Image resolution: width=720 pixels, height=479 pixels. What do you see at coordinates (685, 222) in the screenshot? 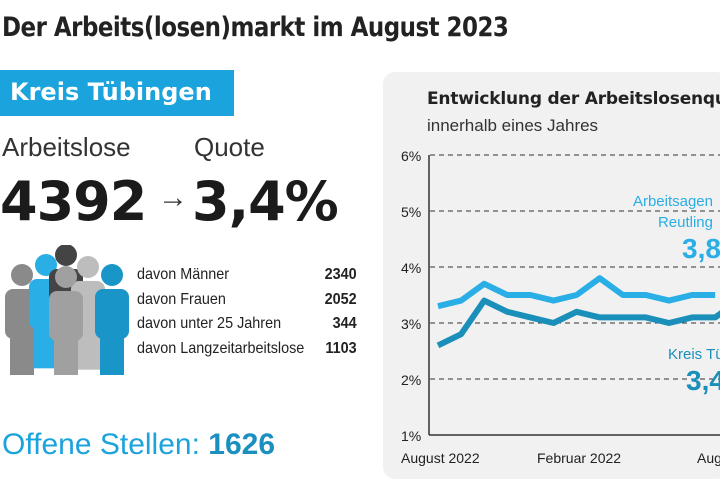
I see `series-label-agentur-2: Reutling` at bounding box center [685, 222].